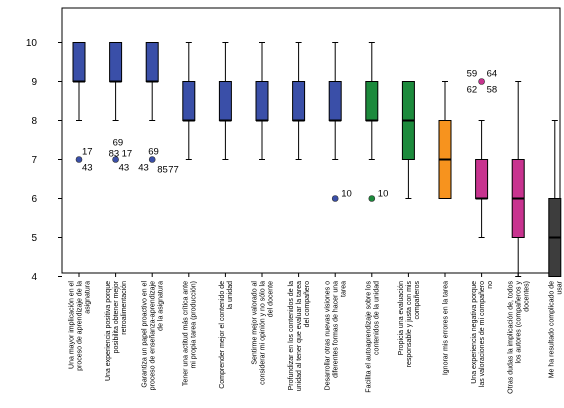 The image size is (564, 408). Describe the element at coordinates (340, 159) in the screenshot. I see `box-8: 10` at that location.